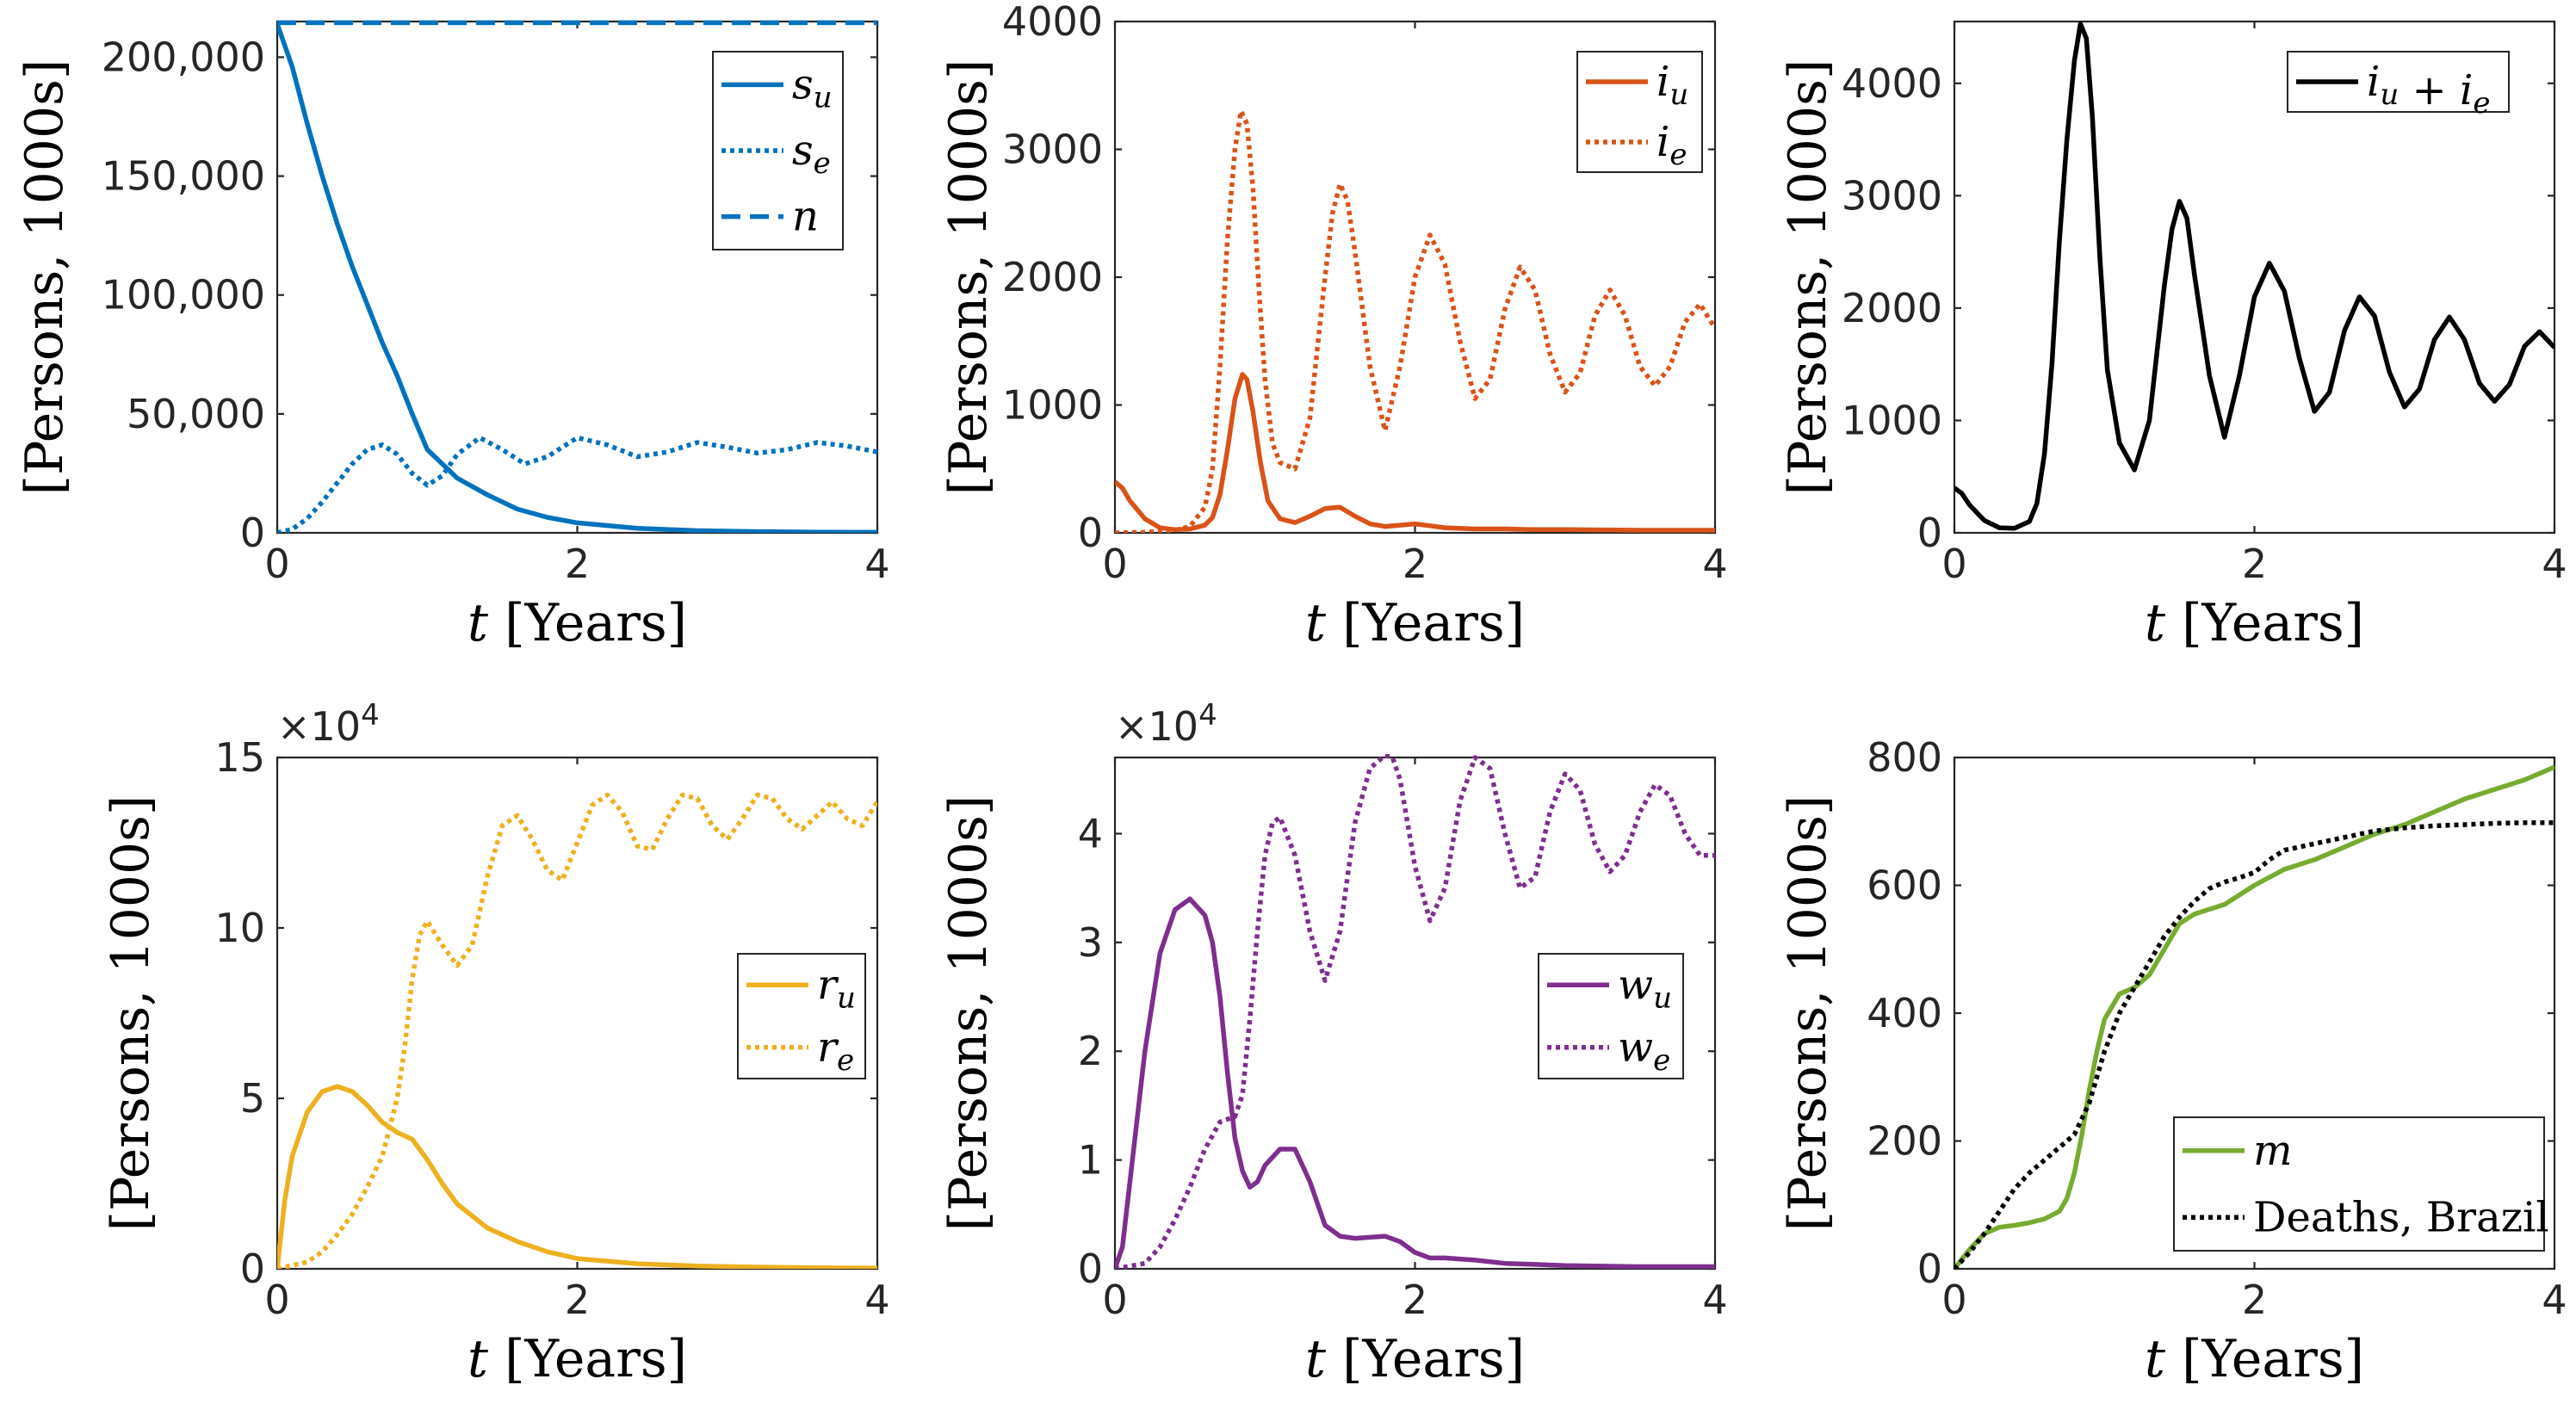 The height and width of the screenshot is (1416, 2576). I want to click on legend-label: re, so click(835, 1051).